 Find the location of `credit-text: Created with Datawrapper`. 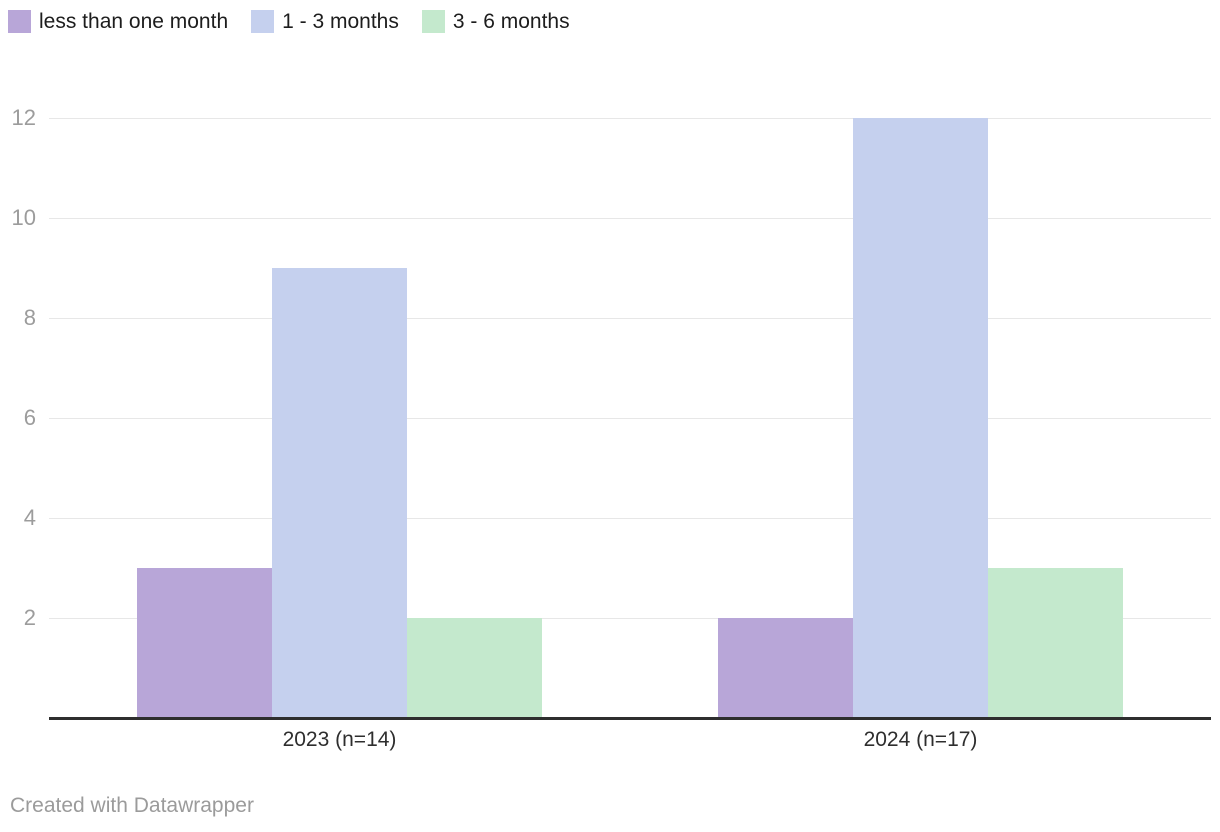

credit-text: Created with Datawrapper is located at coordinates (132, 805).